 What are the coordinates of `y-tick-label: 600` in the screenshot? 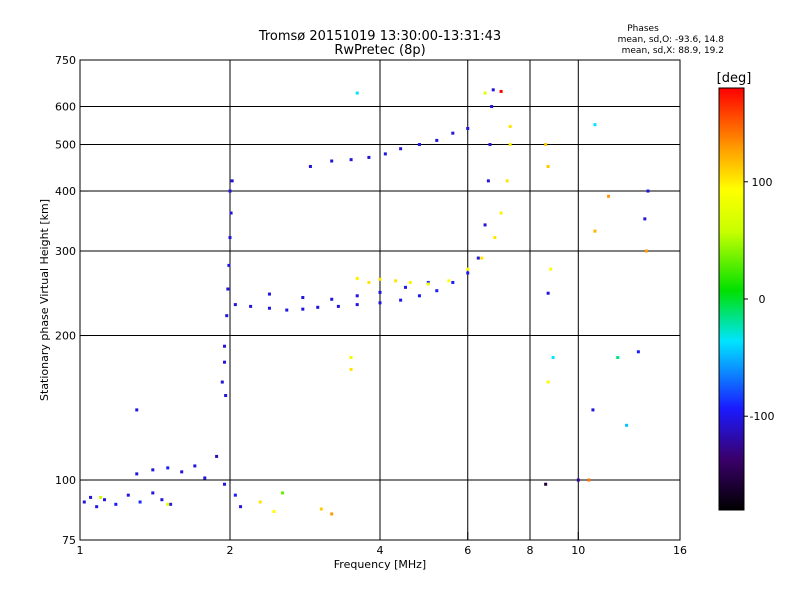 It's located at (65, 107).